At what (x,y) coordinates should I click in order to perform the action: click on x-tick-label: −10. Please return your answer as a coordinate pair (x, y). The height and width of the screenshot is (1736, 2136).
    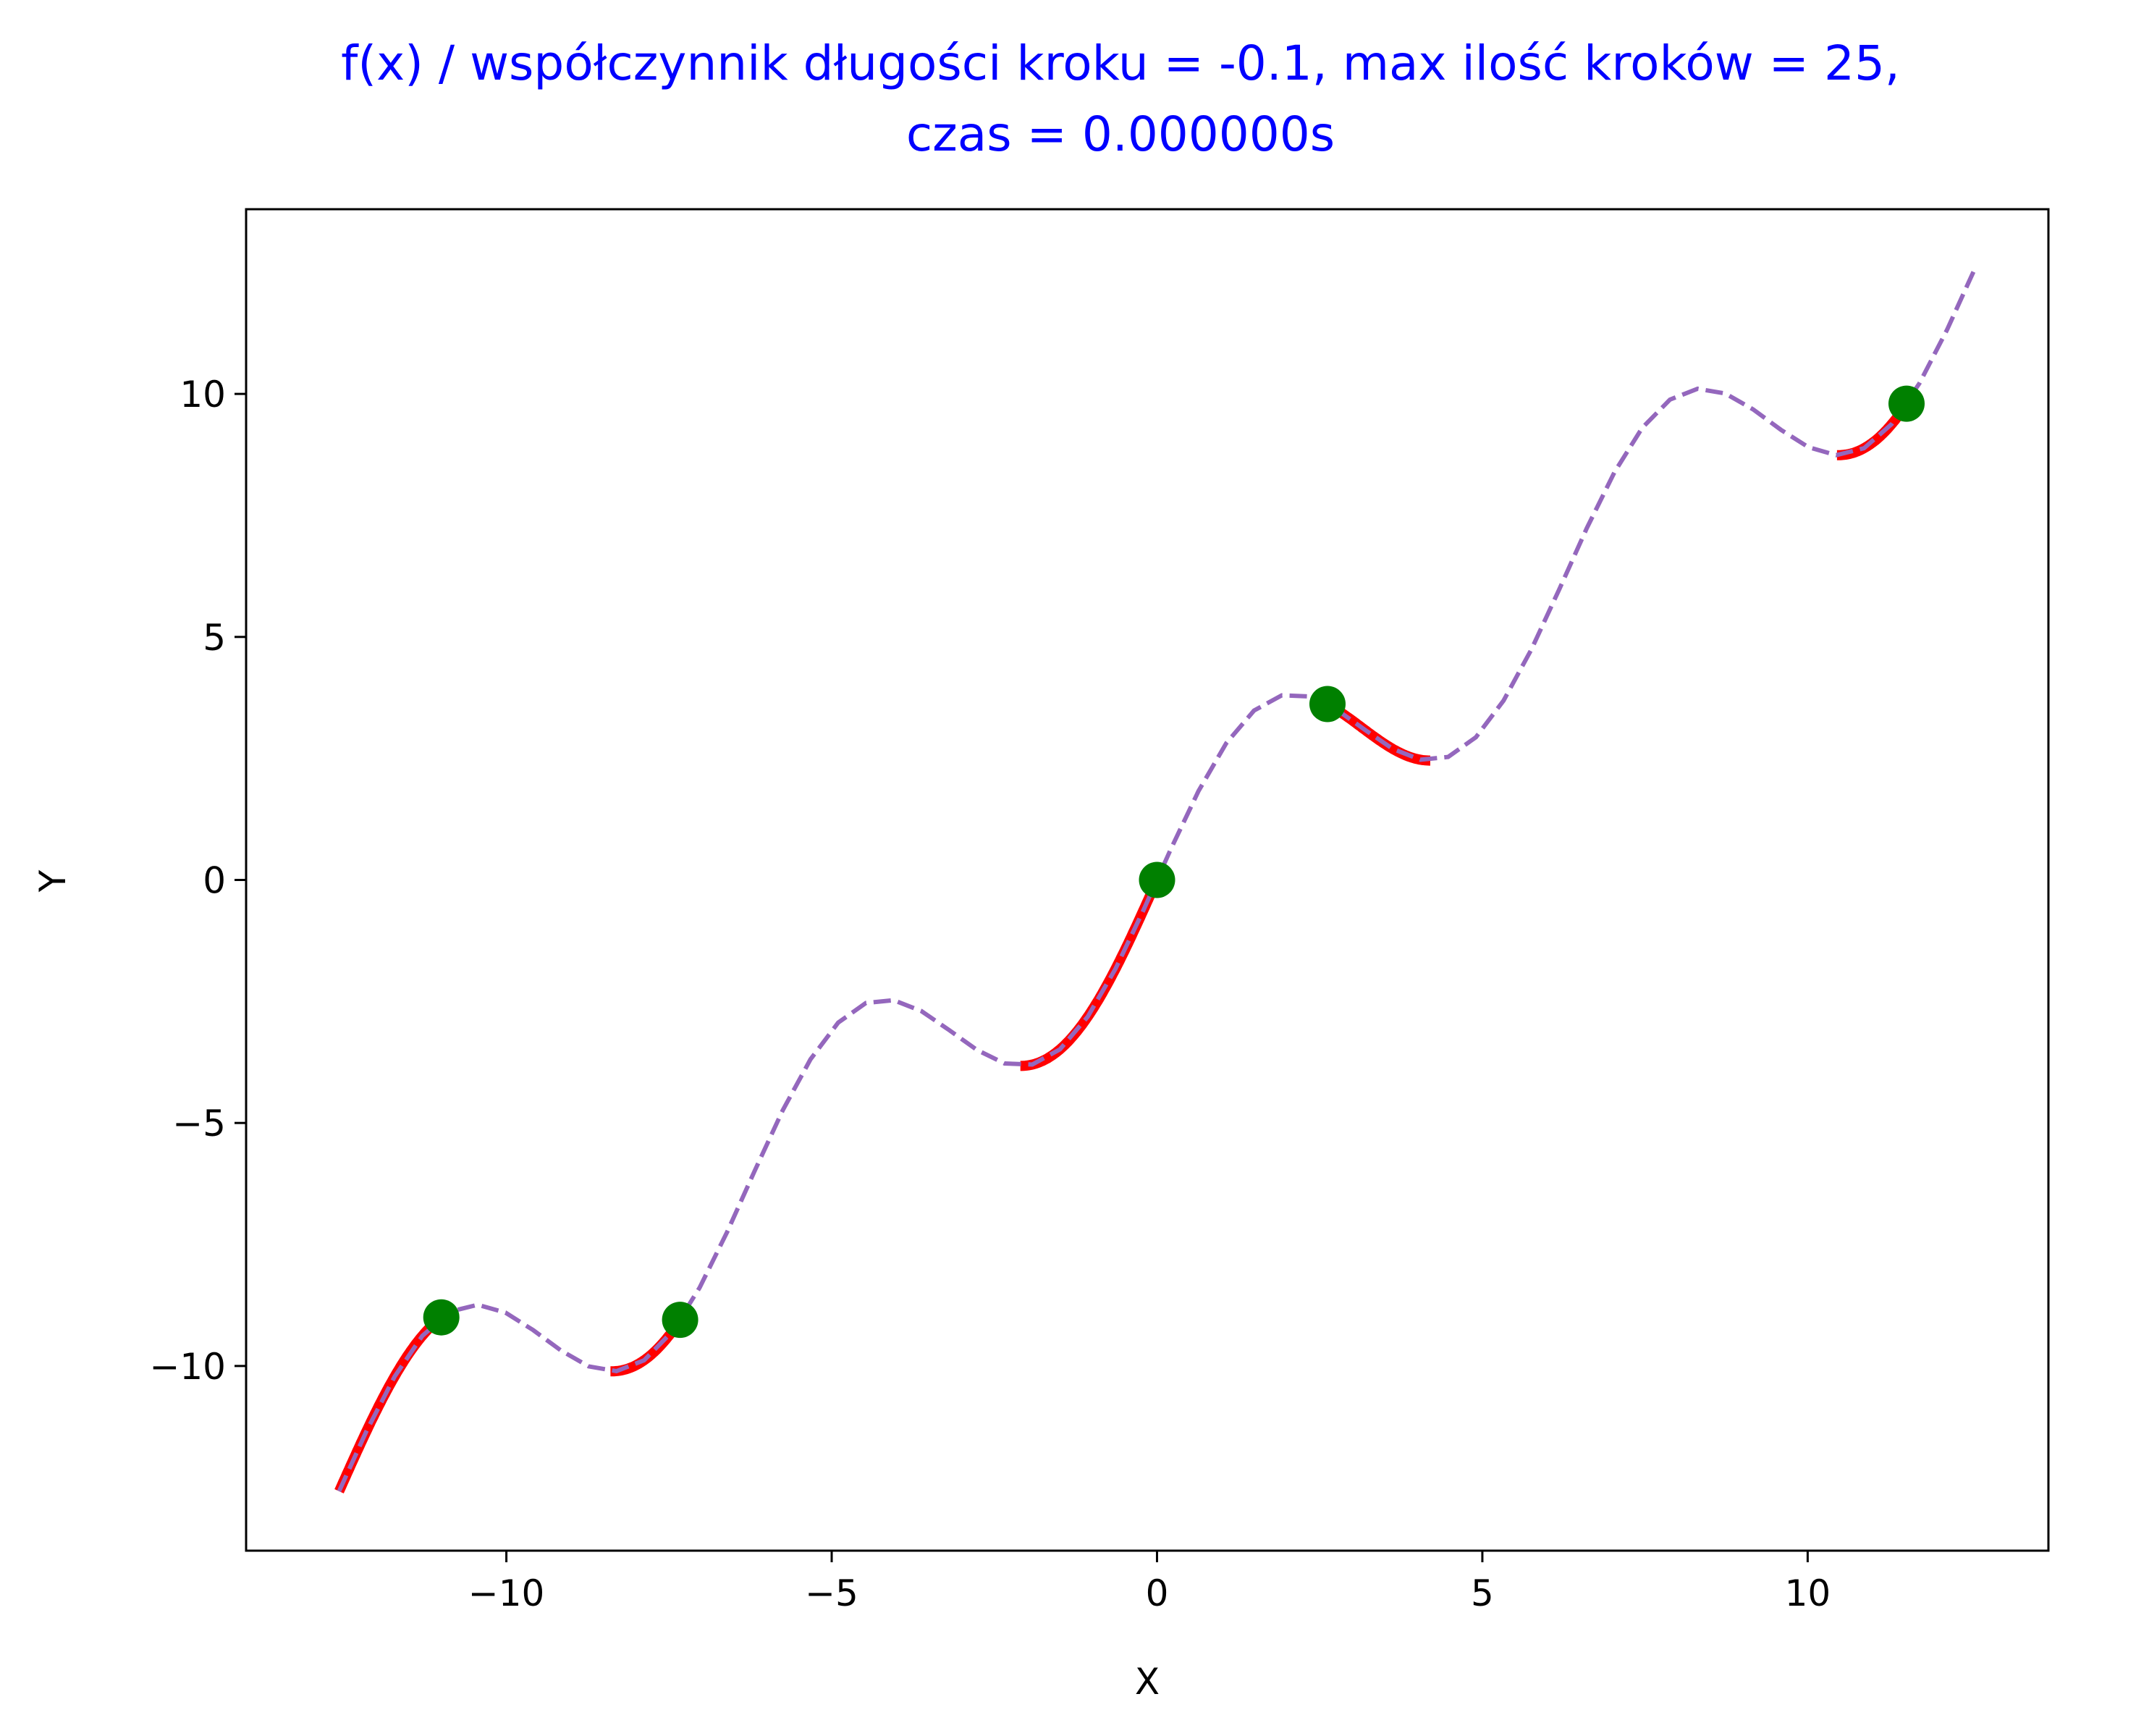
    Looking at the image, I should click on (506, 1593).